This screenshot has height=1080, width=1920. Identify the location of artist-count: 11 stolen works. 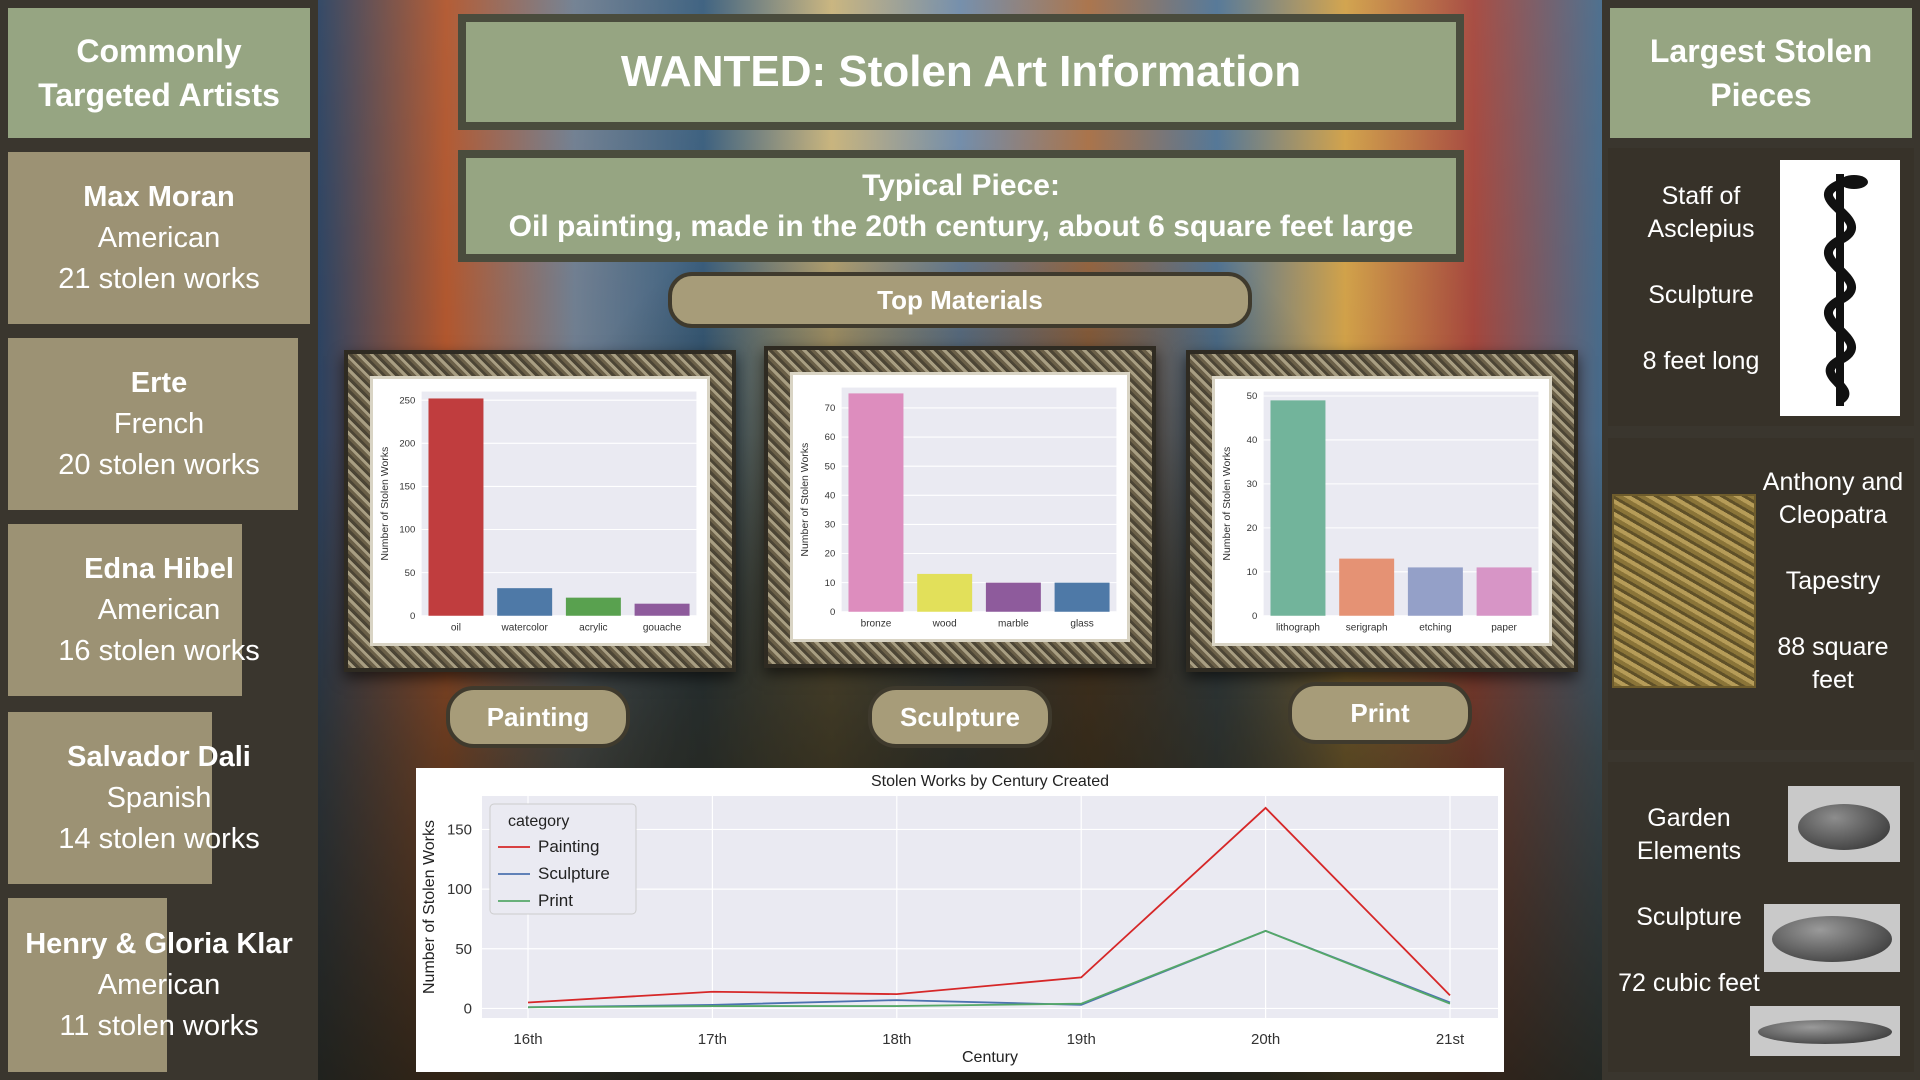
(159, 1025).